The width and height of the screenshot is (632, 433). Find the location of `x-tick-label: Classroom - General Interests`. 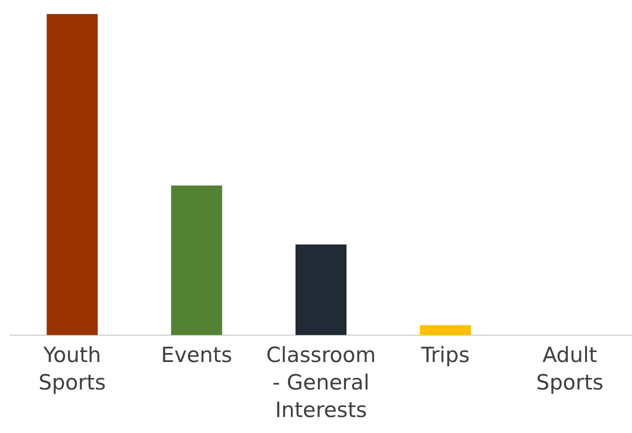

x-tick-label: Classroom - General Interests is located at coordinates (321, 382).